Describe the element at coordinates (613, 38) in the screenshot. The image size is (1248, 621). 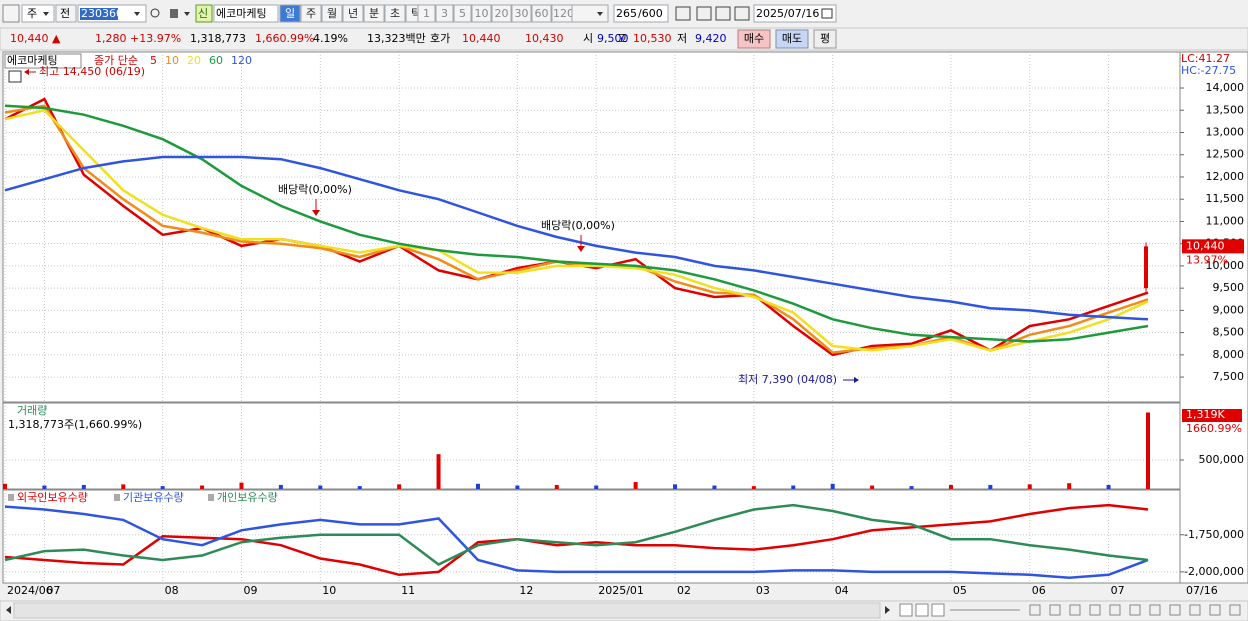
I see `info-open: 9,500` at that location.